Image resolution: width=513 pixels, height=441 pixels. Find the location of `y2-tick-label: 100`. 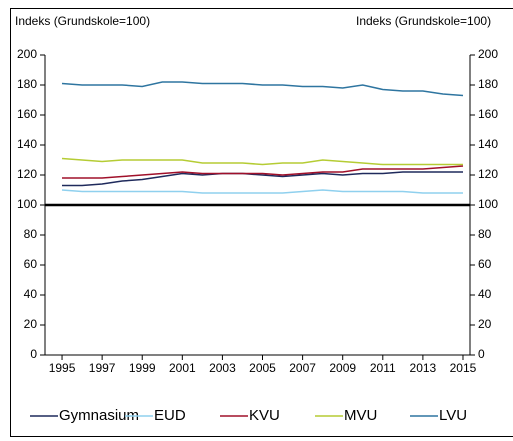

y2-tick-label: 100 is located at coordinates (488, 204).